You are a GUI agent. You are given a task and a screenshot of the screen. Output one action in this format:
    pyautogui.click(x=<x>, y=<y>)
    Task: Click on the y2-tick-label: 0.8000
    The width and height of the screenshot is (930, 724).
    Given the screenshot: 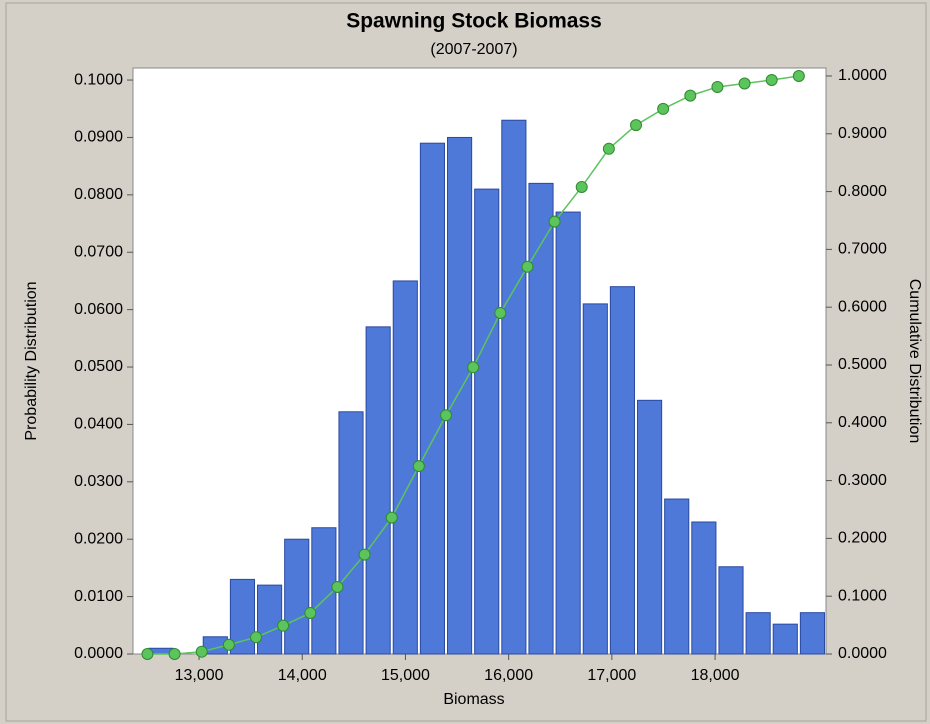 What is the action you would take?
    pyautogui.click(x=862, y=191)
    